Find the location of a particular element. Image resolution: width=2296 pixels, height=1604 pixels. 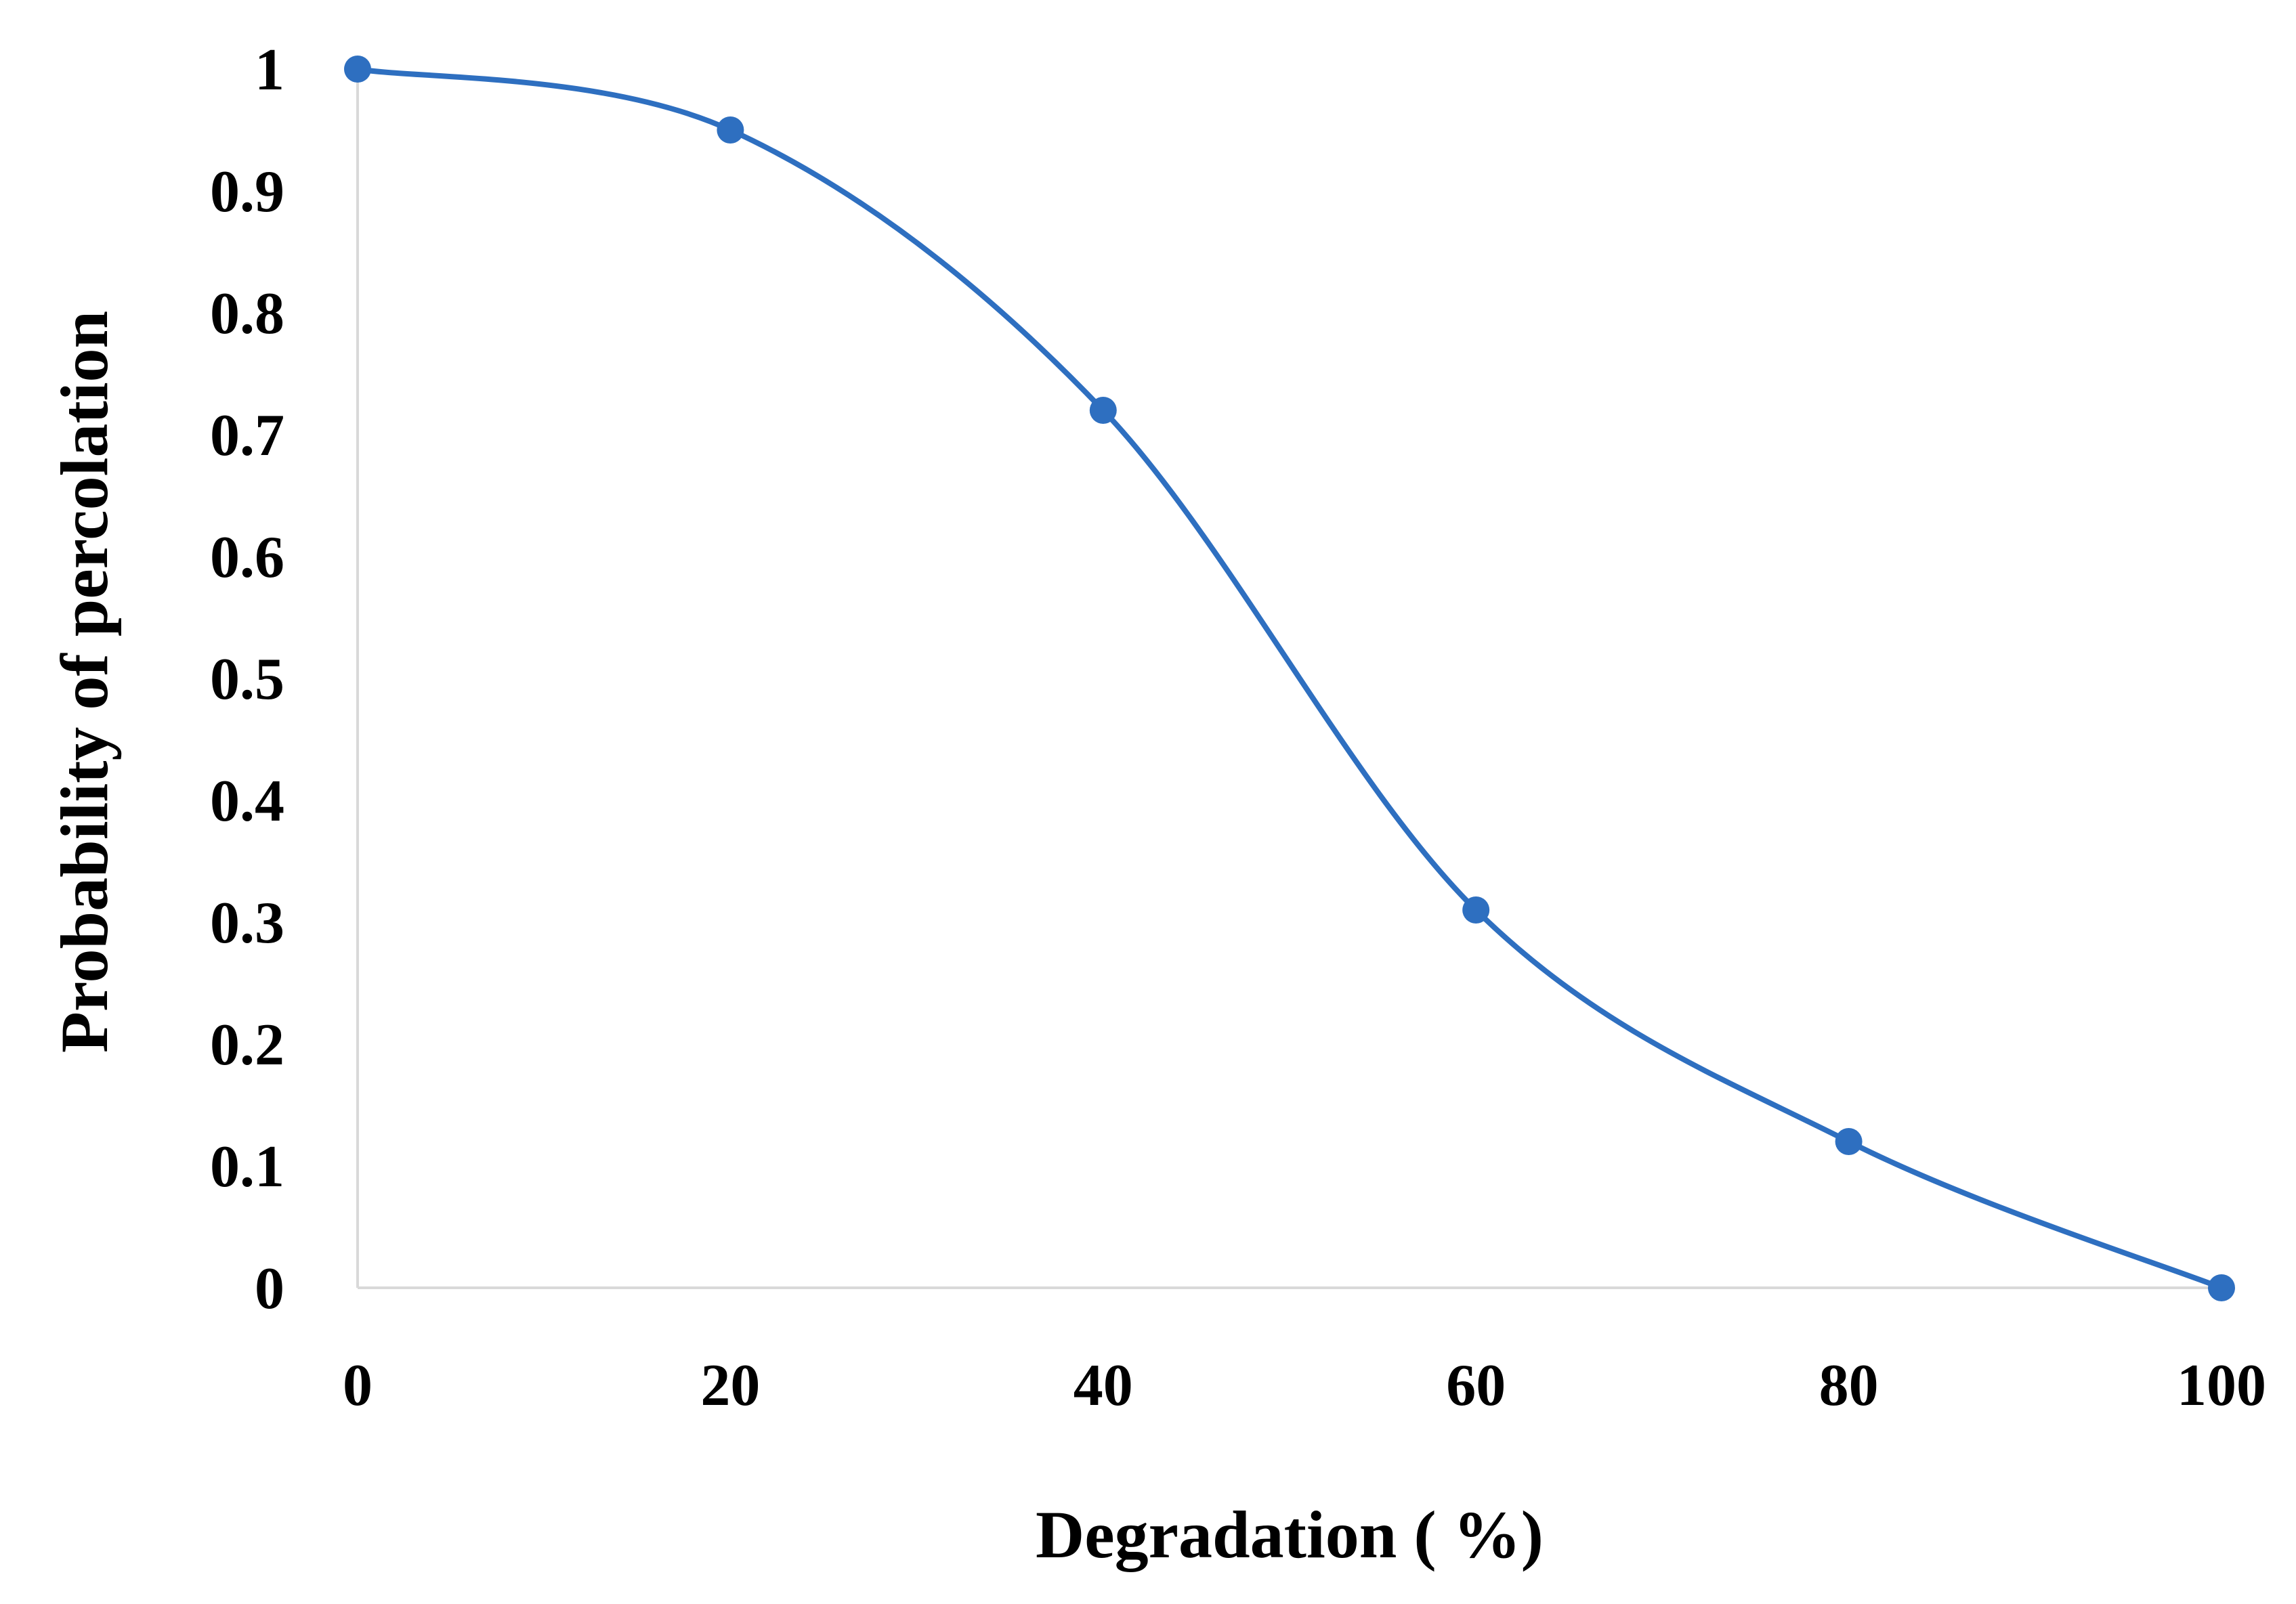

y-tick-labels: 0 0.1 0.2 0.3 0.4 0.5 0.6 0.7 0.8 0.9 1 is located at coordinates (247, 679).